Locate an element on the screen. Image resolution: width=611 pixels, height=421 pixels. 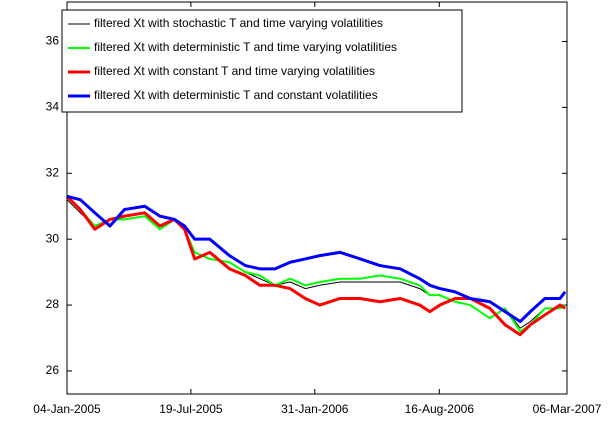
x-tick-label: 06-Mar-2007 is located at coordinates (567, 409).